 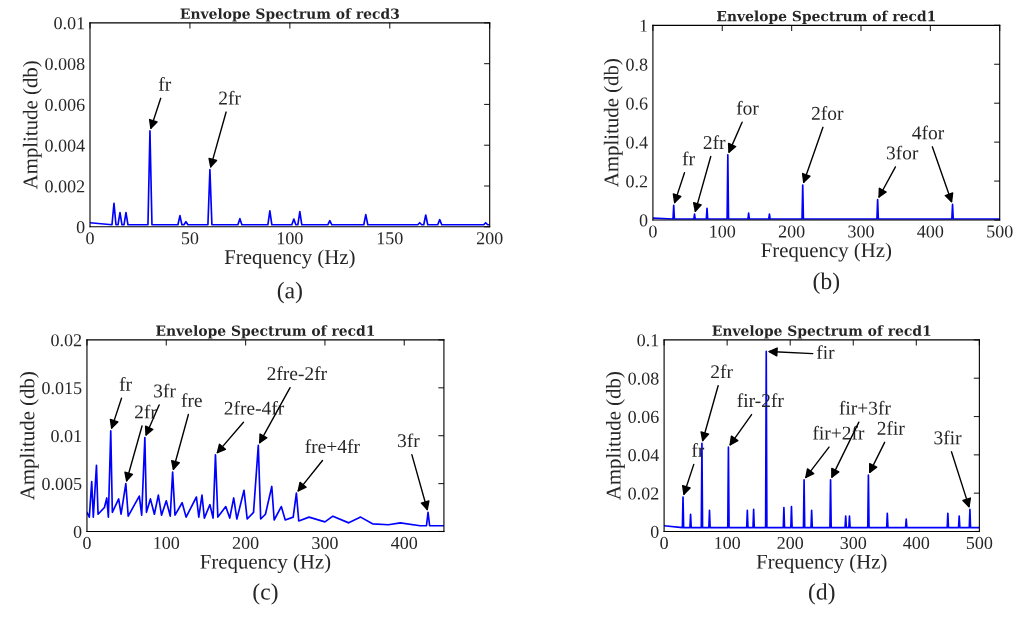 I want to click on y-tick-label: 0.06, so click(x=643, y=417).